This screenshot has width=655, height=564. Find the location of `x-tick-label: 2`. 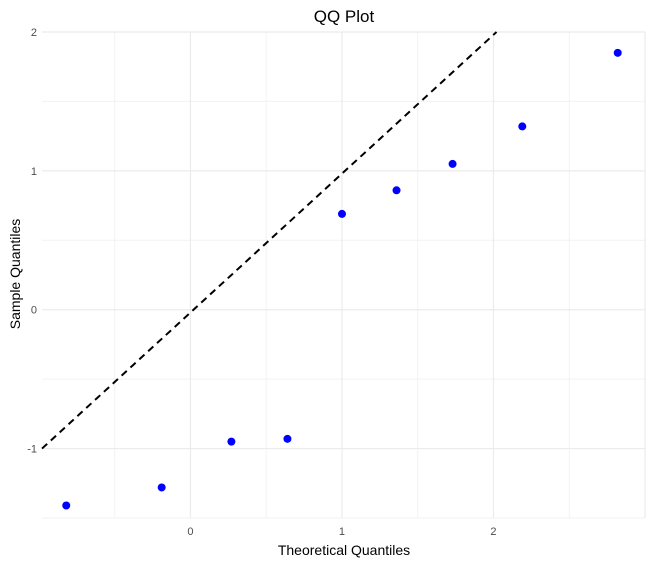

x-tick-label: 2 is located at coordinates (493, 532).